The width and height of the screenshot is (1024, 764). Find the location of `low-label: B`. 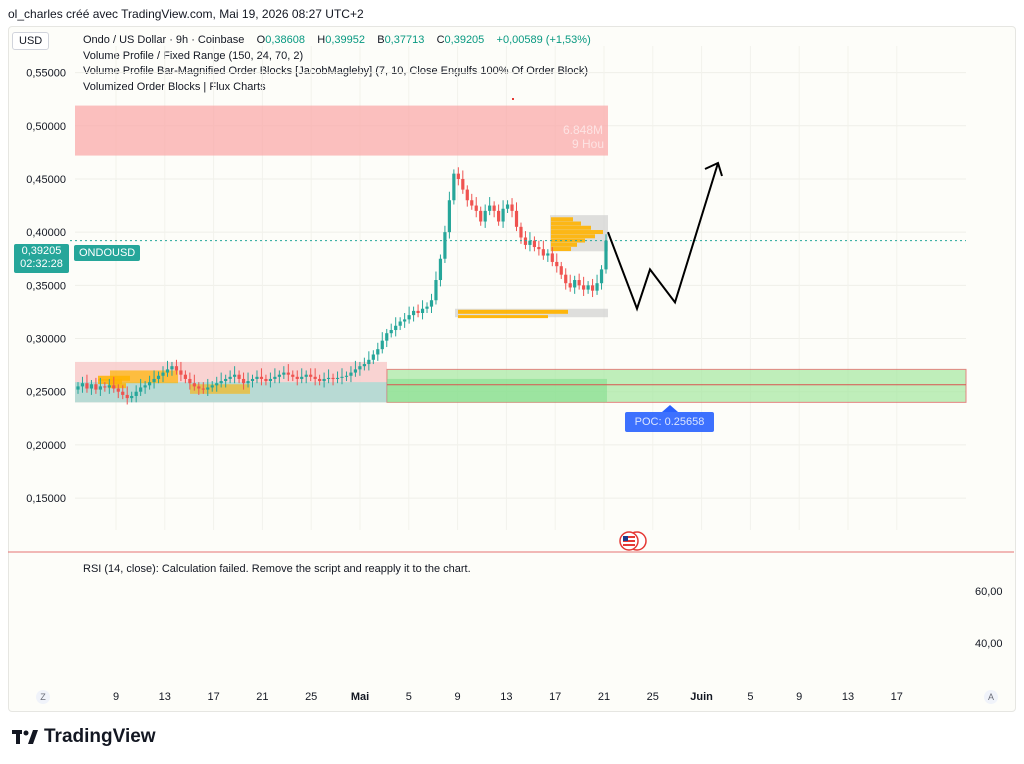

low-label: B is located at coordinates (381, 40).